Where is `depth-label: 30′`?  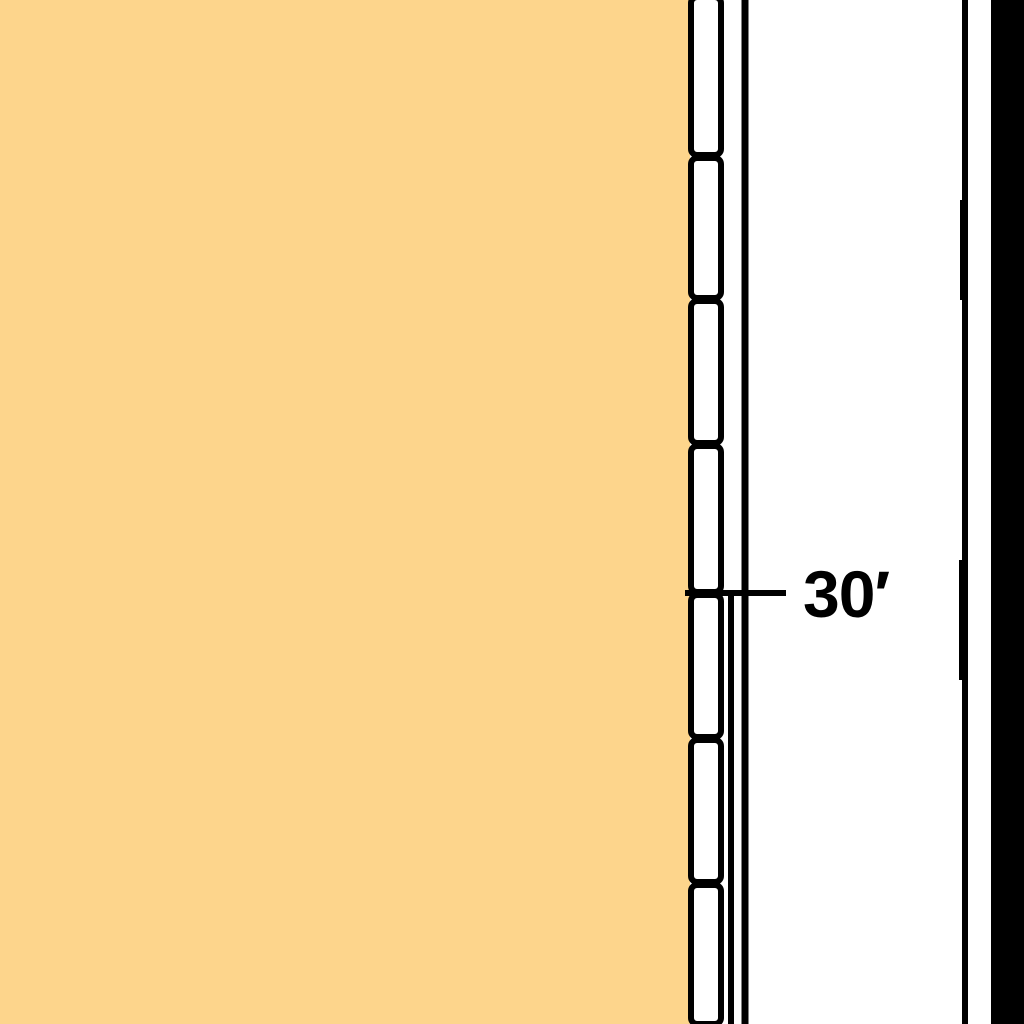 depth-label: 30′ is located at coordinates (846, 594).